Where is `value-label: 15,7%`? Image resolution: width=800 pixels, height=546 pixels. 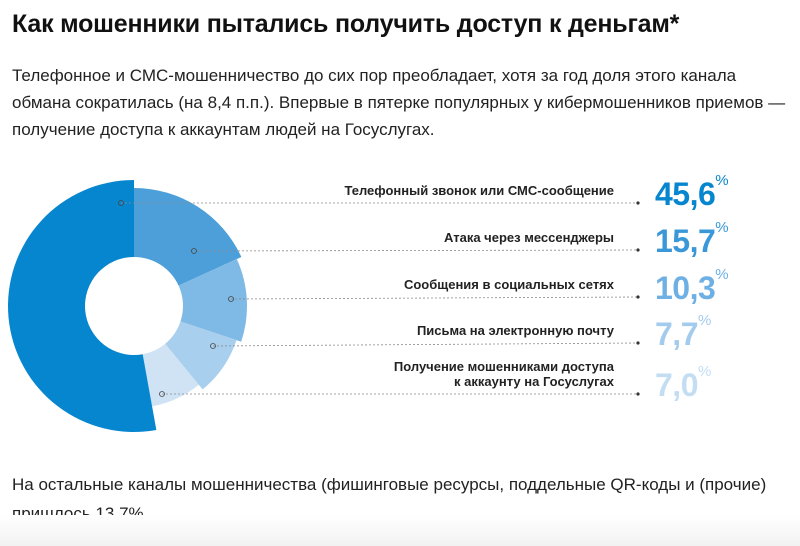
value-label: 15,7% is located at coordinates (692, 239).